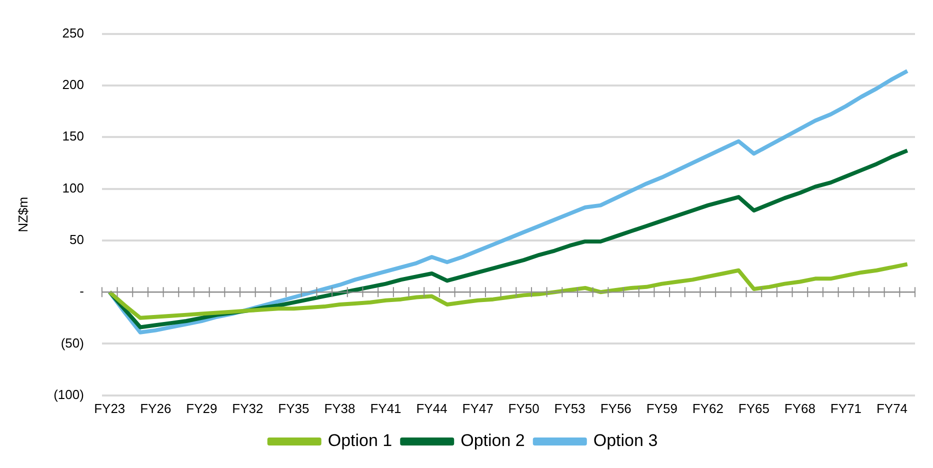 The height and width of the screenshot is (468, 933). Describe the element at coordinates (524, 408) in the screenshot. I see `x-tick-label: FY50` at that location.